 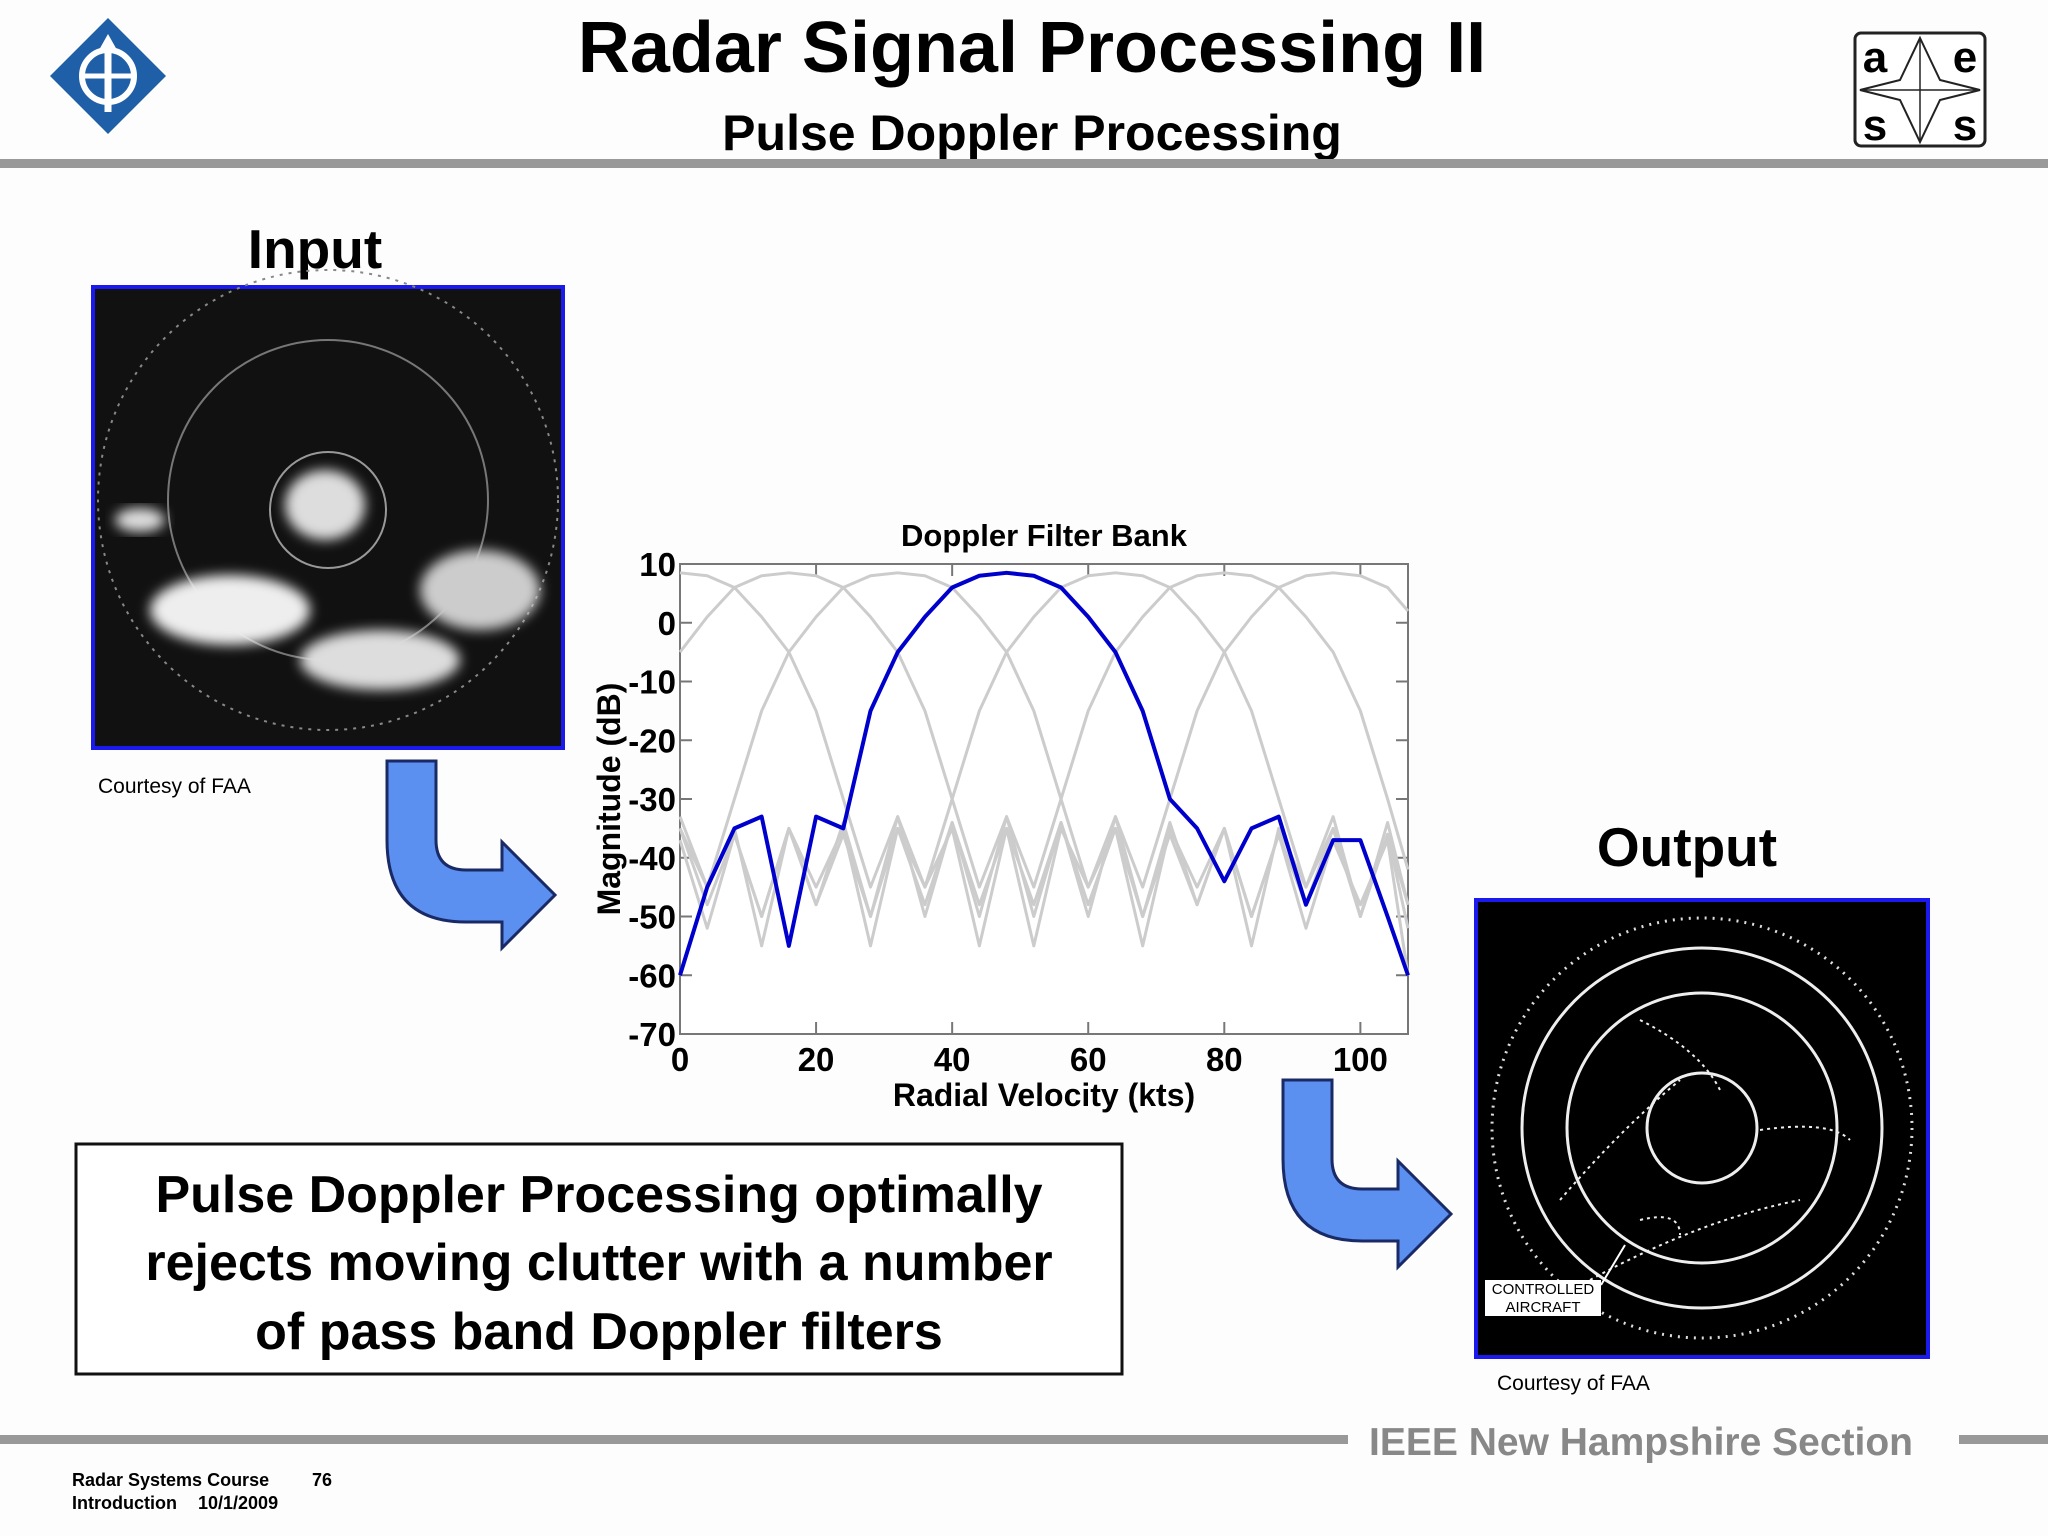 I want to click on y-tick-label: -40, so click(x=652, y=858).